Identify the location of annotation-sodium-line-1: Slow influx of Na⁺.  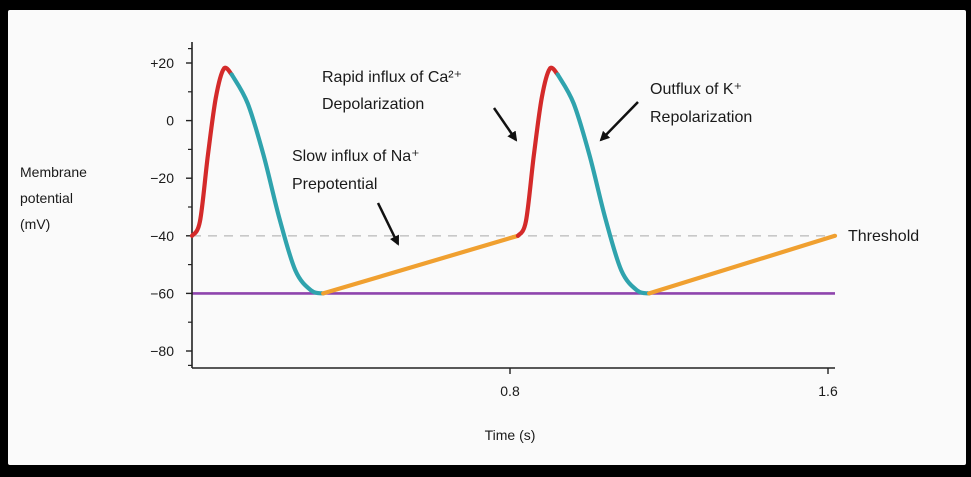
(356, 156).